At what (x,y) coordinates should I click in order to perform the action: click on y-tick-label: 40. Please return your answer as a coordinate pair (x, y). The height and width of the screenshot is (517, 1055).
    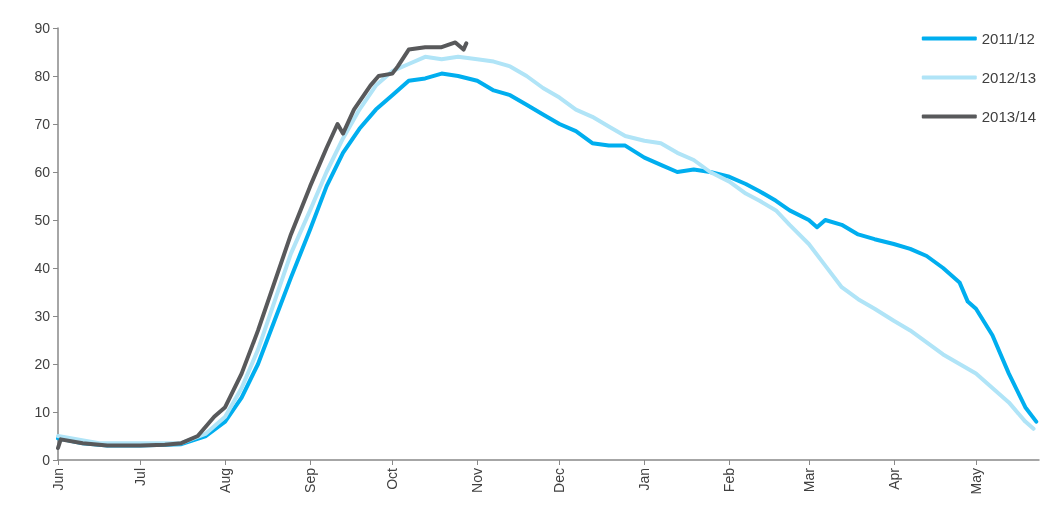
    Looking at the image, I should click on (42, 268).